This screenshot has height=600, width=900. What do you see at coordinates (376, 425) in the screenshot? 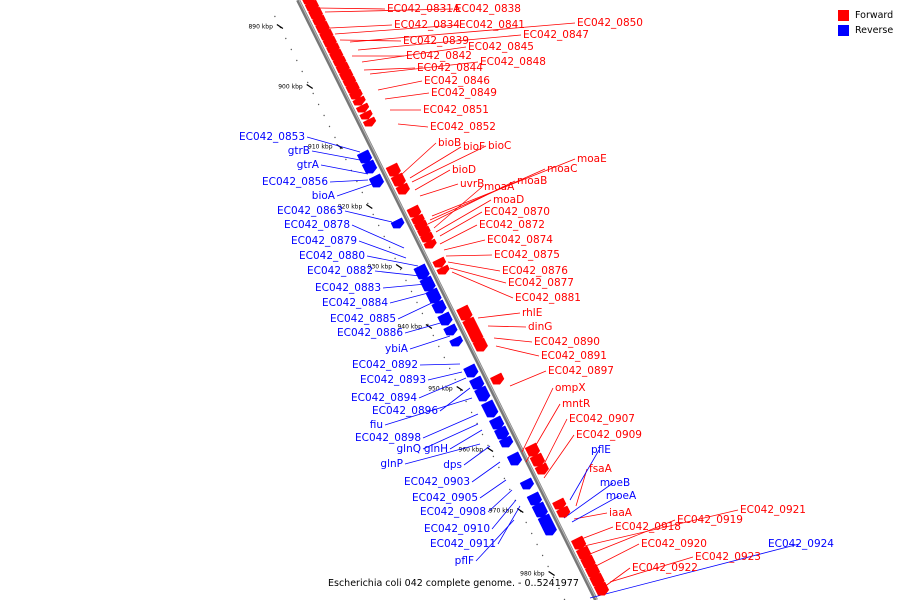
I see `gene-label-fiu: fiu` at bounding box center [376, 425].